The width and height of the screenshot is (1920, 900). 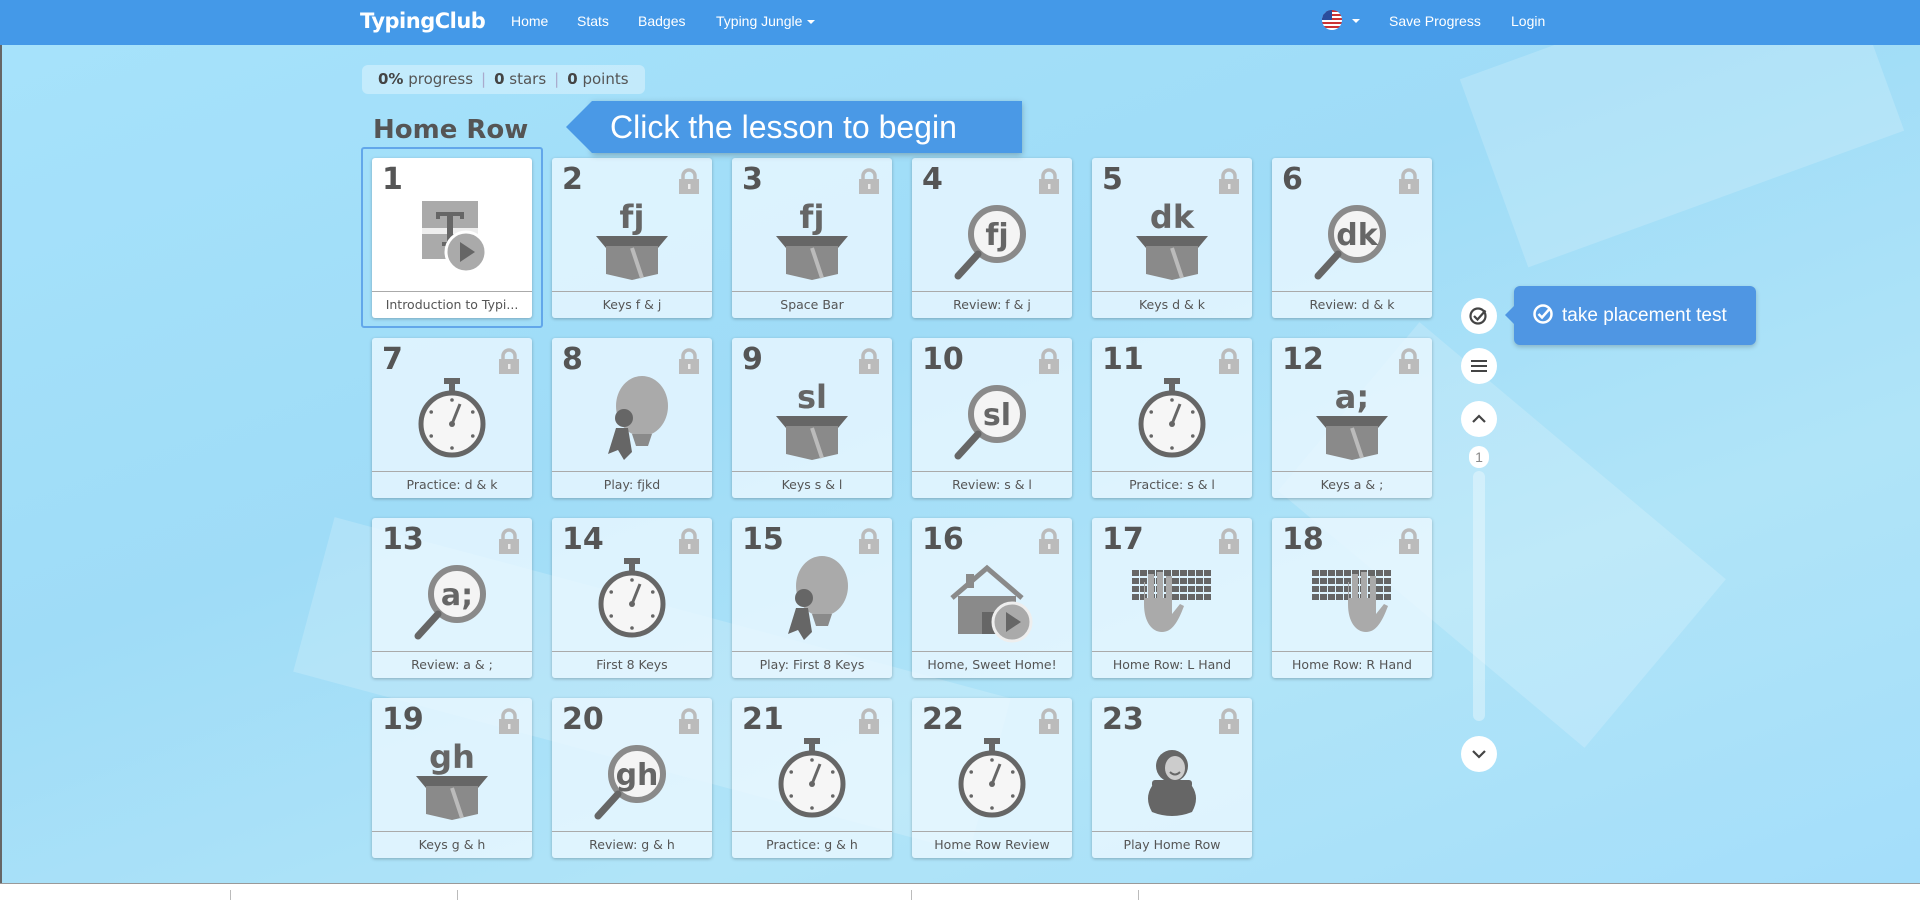 I want to click on bg-shape, so click(x=1682, y=156).